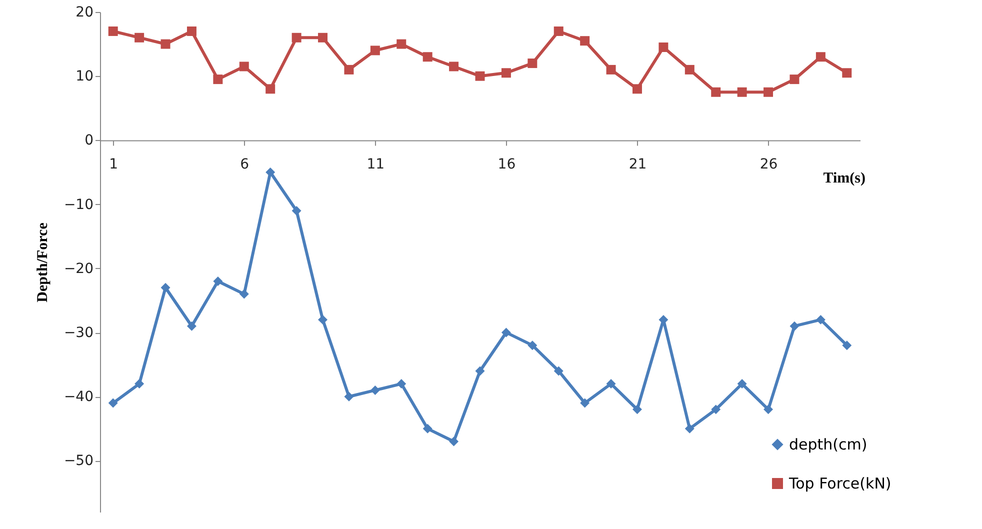 The image size is (982, 529). Describe the element at coordinates (79, 204) in the screenshot. I see `y-tick-label: −10` at that location.